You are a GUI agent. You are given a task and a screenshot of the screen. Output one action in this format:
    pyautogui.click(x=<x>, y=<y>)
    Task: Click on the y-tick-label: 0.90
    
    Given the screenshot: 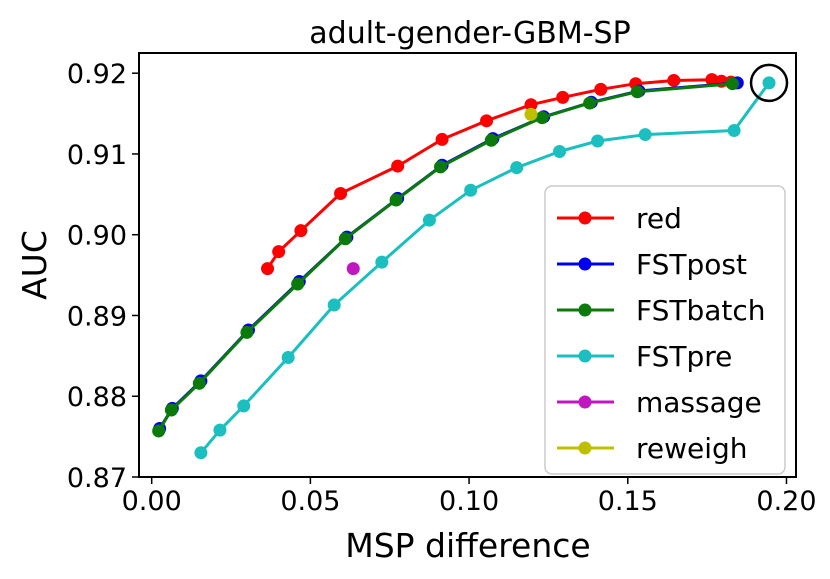 What is the action you would take?
    pyautogui.click(x=97, y=236)
    